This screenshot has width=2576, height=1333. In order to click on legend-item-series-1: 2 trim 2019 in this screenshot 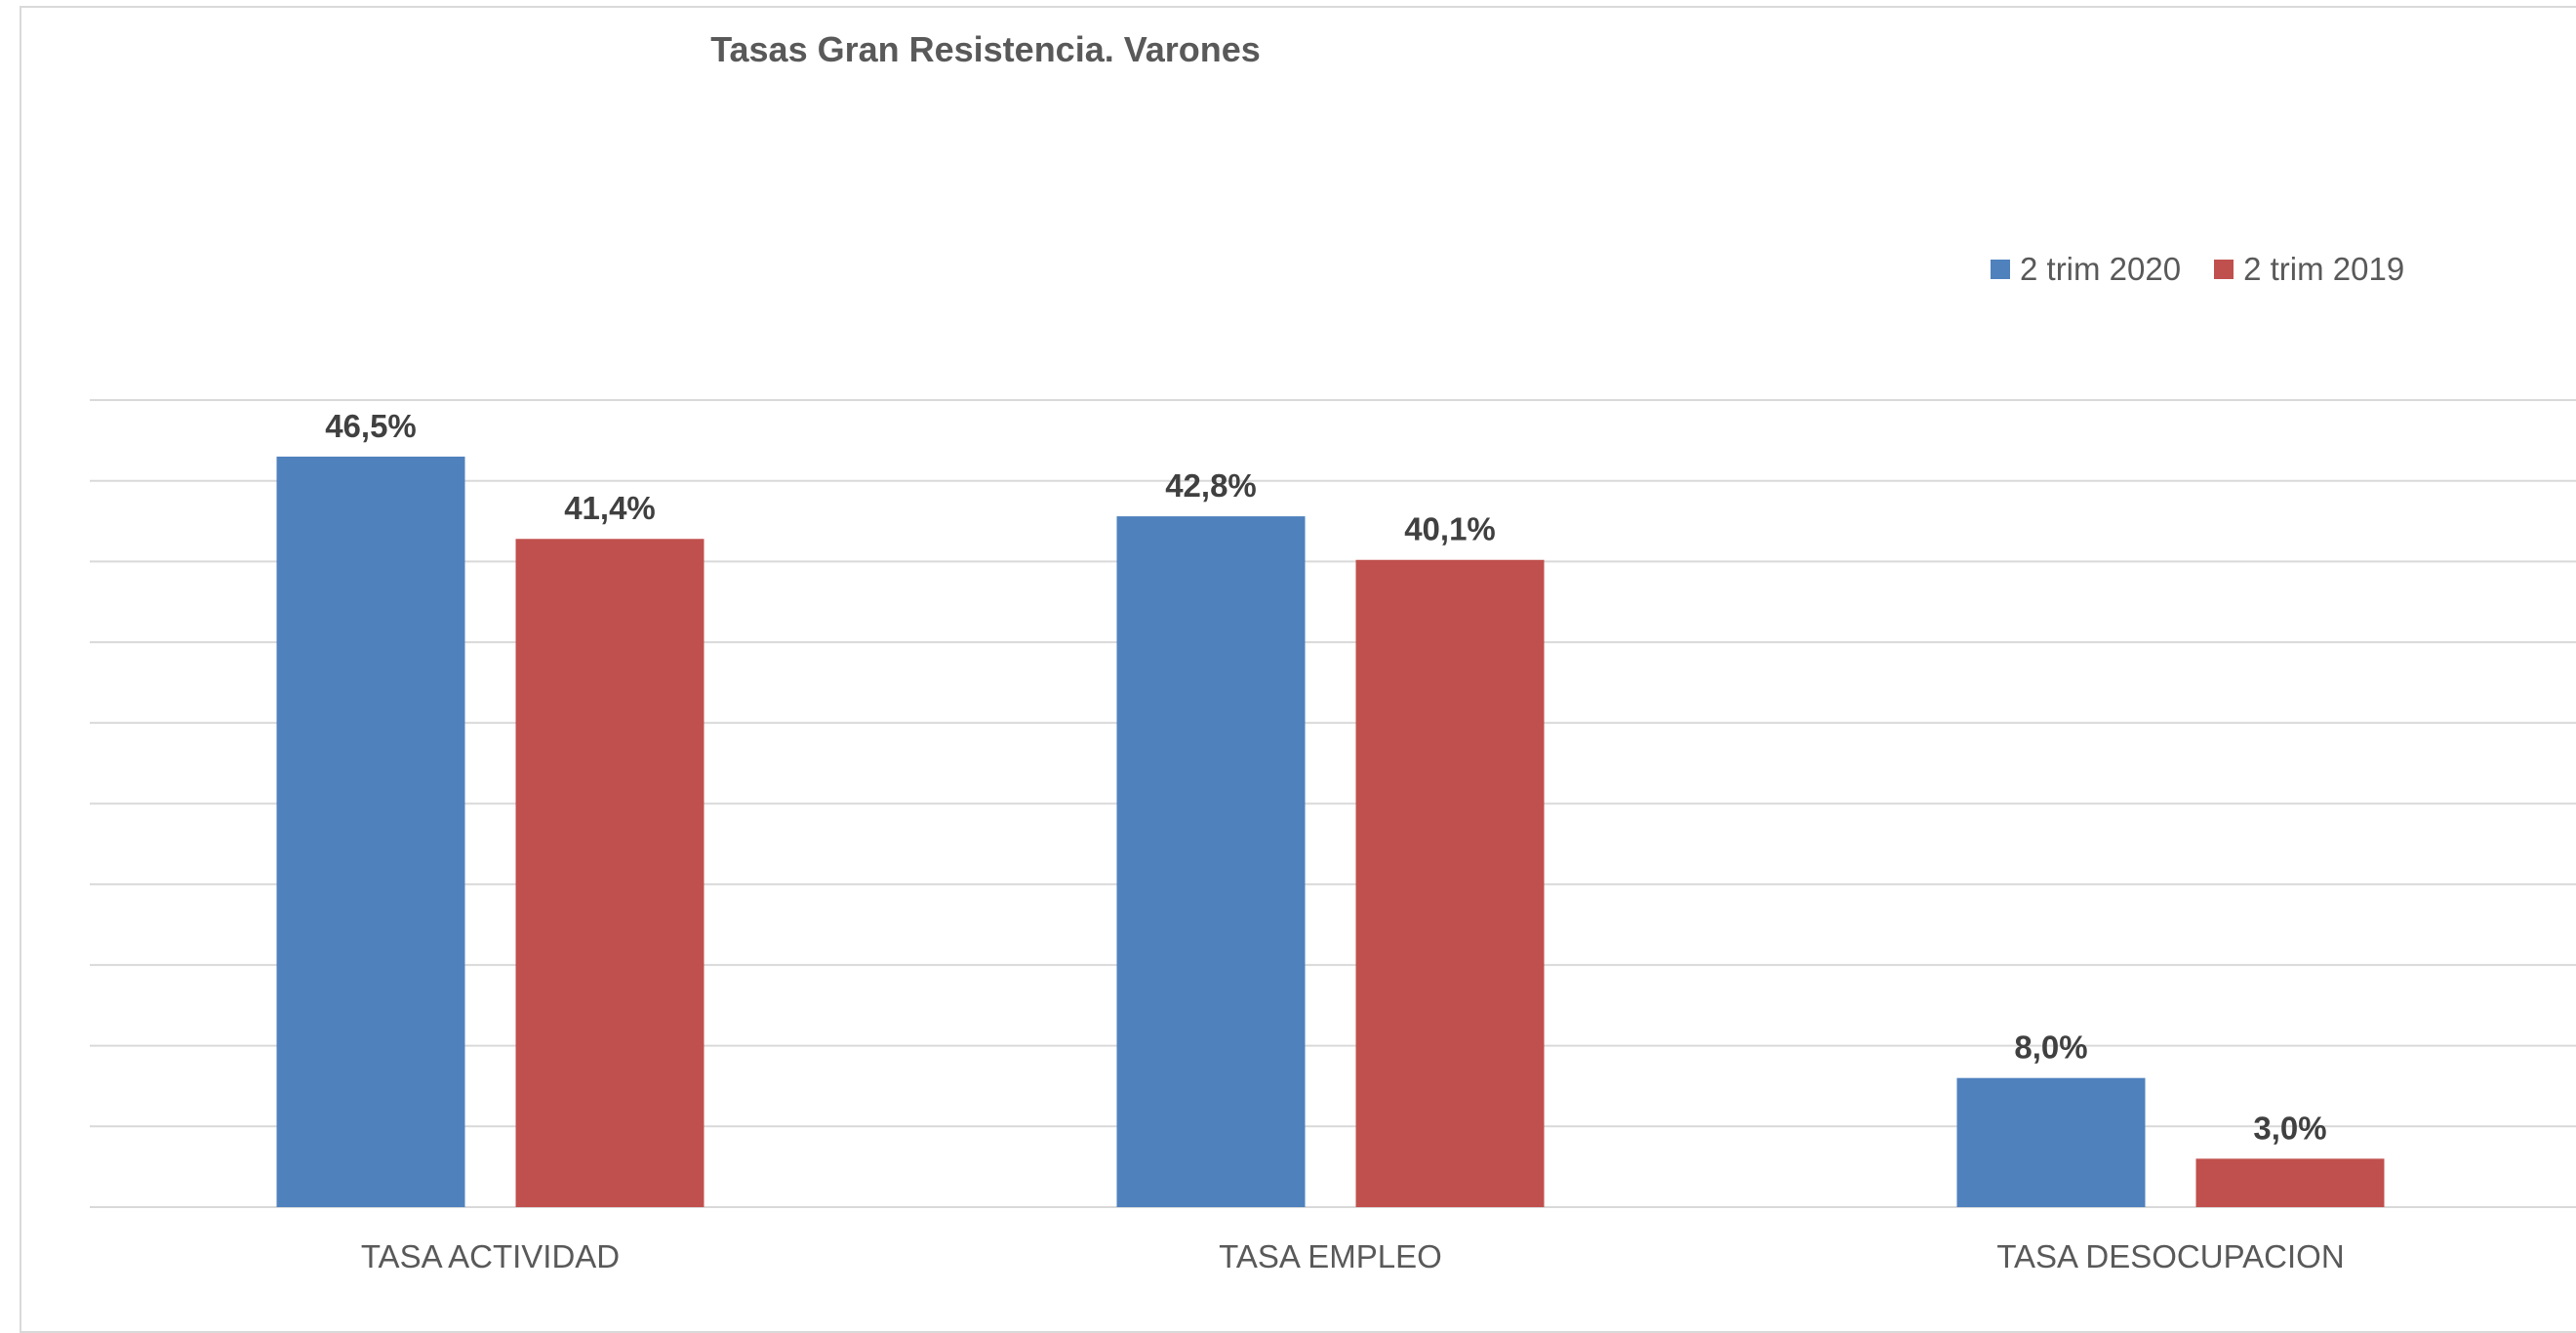, I will do `click(2309, 269)`.